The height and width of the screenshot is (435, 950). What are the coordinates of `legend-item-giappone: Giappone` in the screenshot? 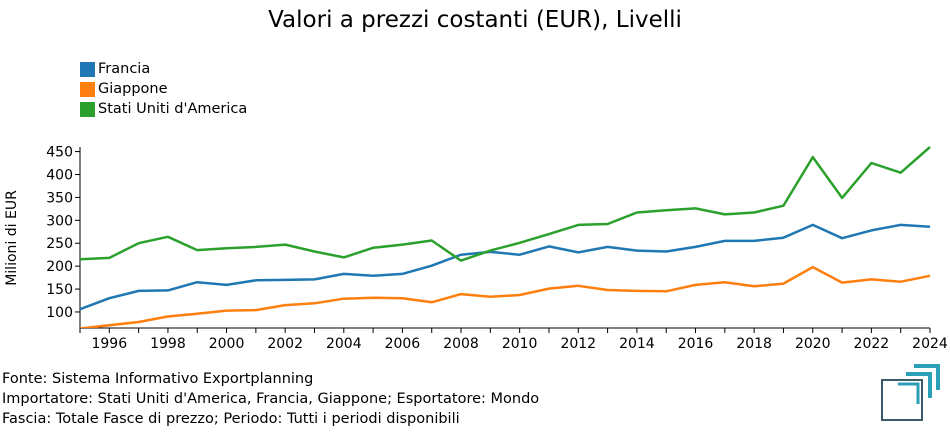 It's located at (163, 89).